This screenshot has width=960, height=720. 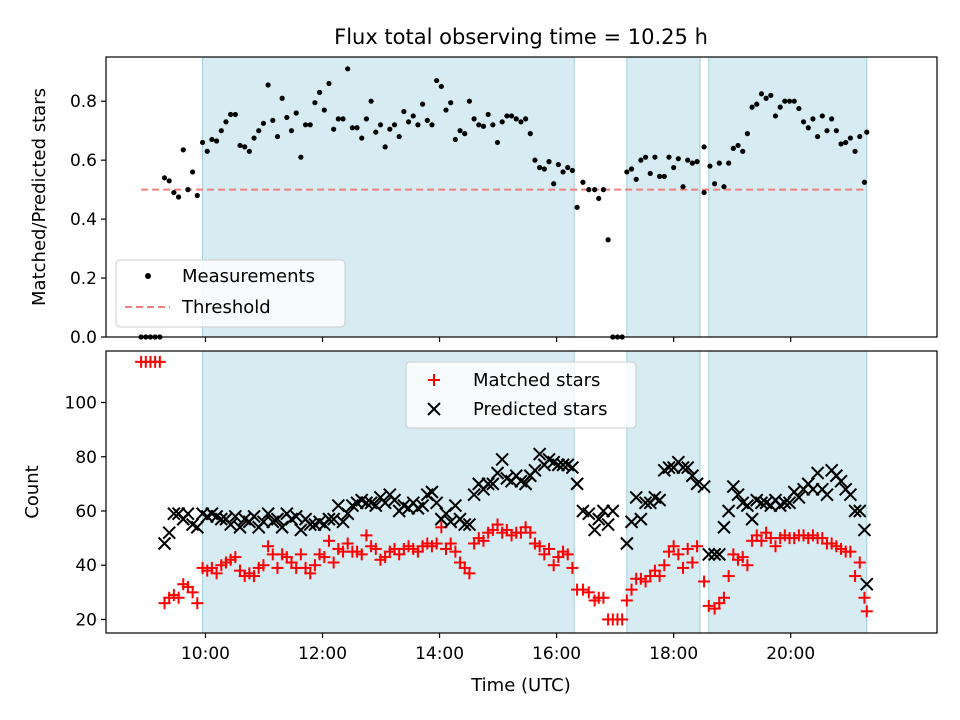 What do you see at coordinates (322, 654) in the screenshot?
I see `x-tick-label: 12:00` at bounding box center [322, 654].